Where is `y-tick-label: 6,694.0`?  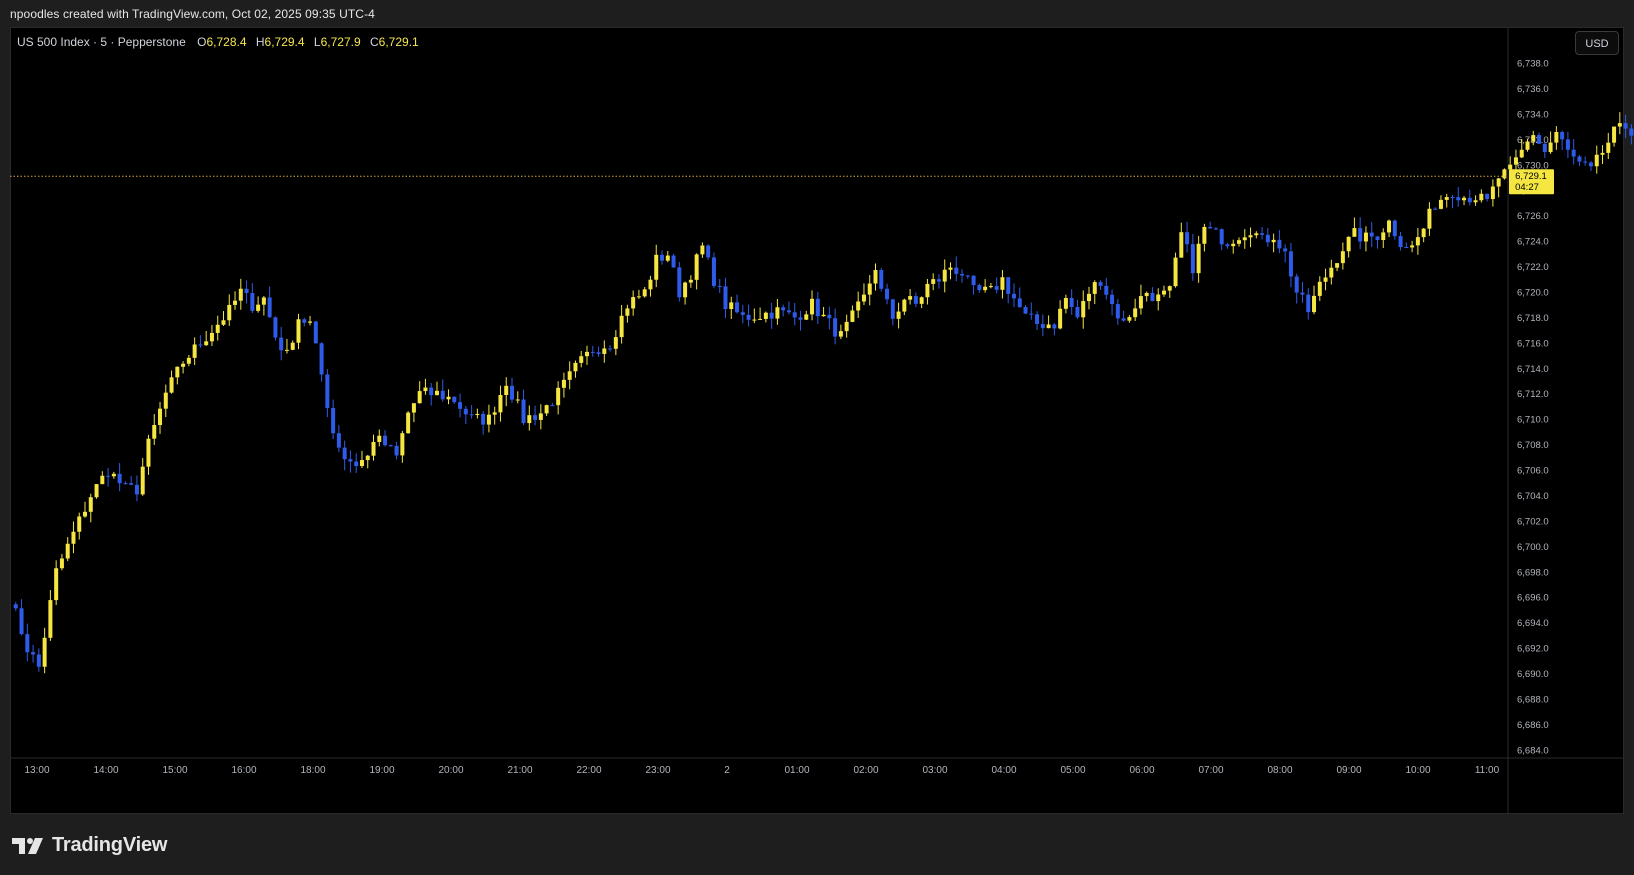 y-tick-label: 6,694.0 is located at coordinates (1533, 623).